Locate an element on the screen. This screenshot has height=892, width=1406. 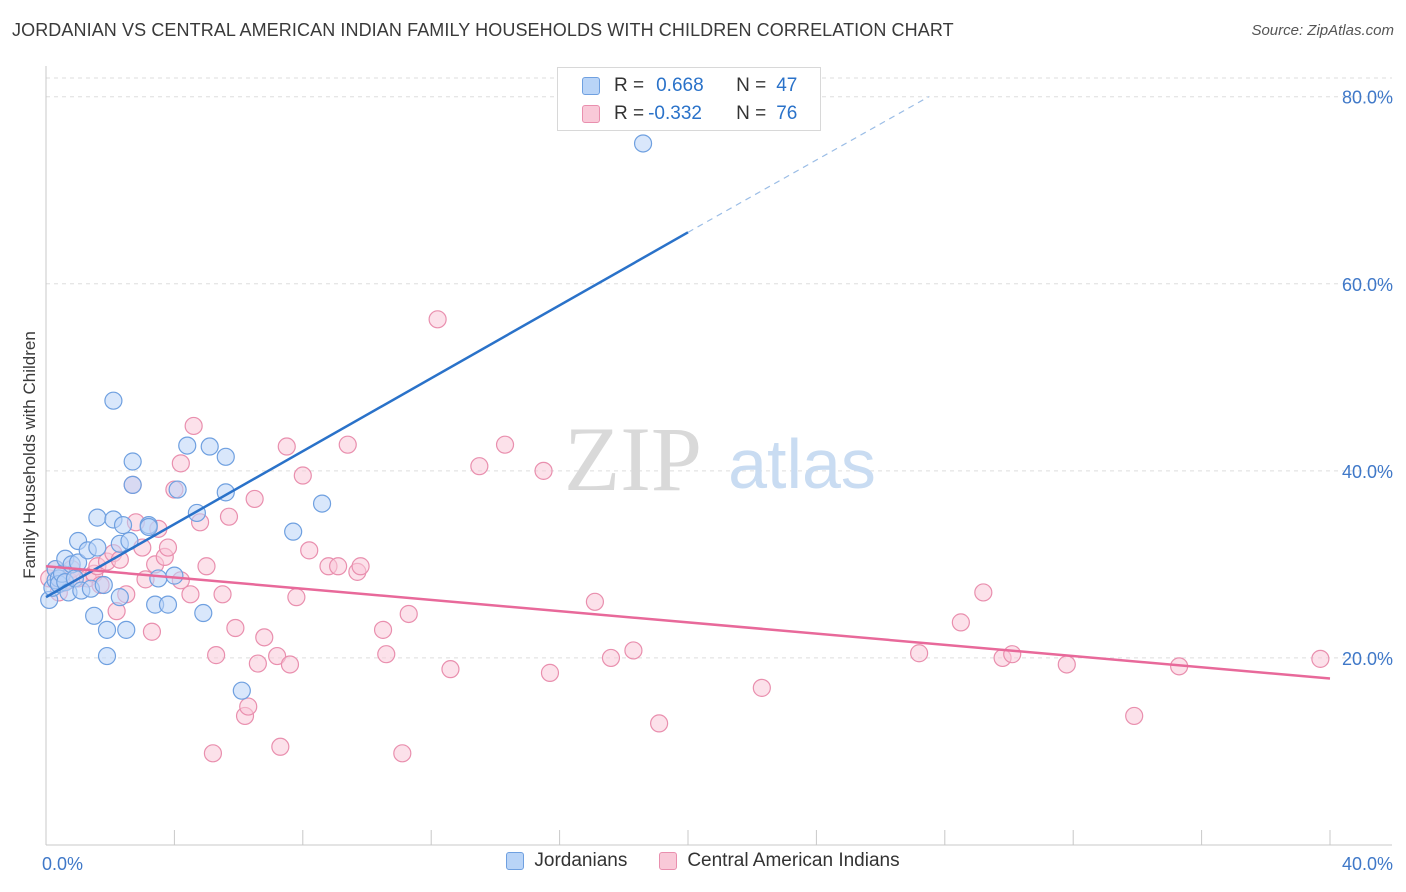
y-tick-label: 40.0% is located at coordinates (1367, 472).